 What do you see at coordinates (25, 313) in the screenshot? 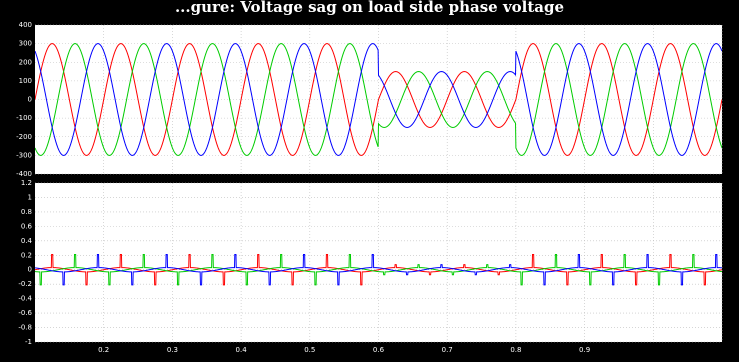
I see `ytick-label-2-2: -0.6` at bounding box center [25, 313].